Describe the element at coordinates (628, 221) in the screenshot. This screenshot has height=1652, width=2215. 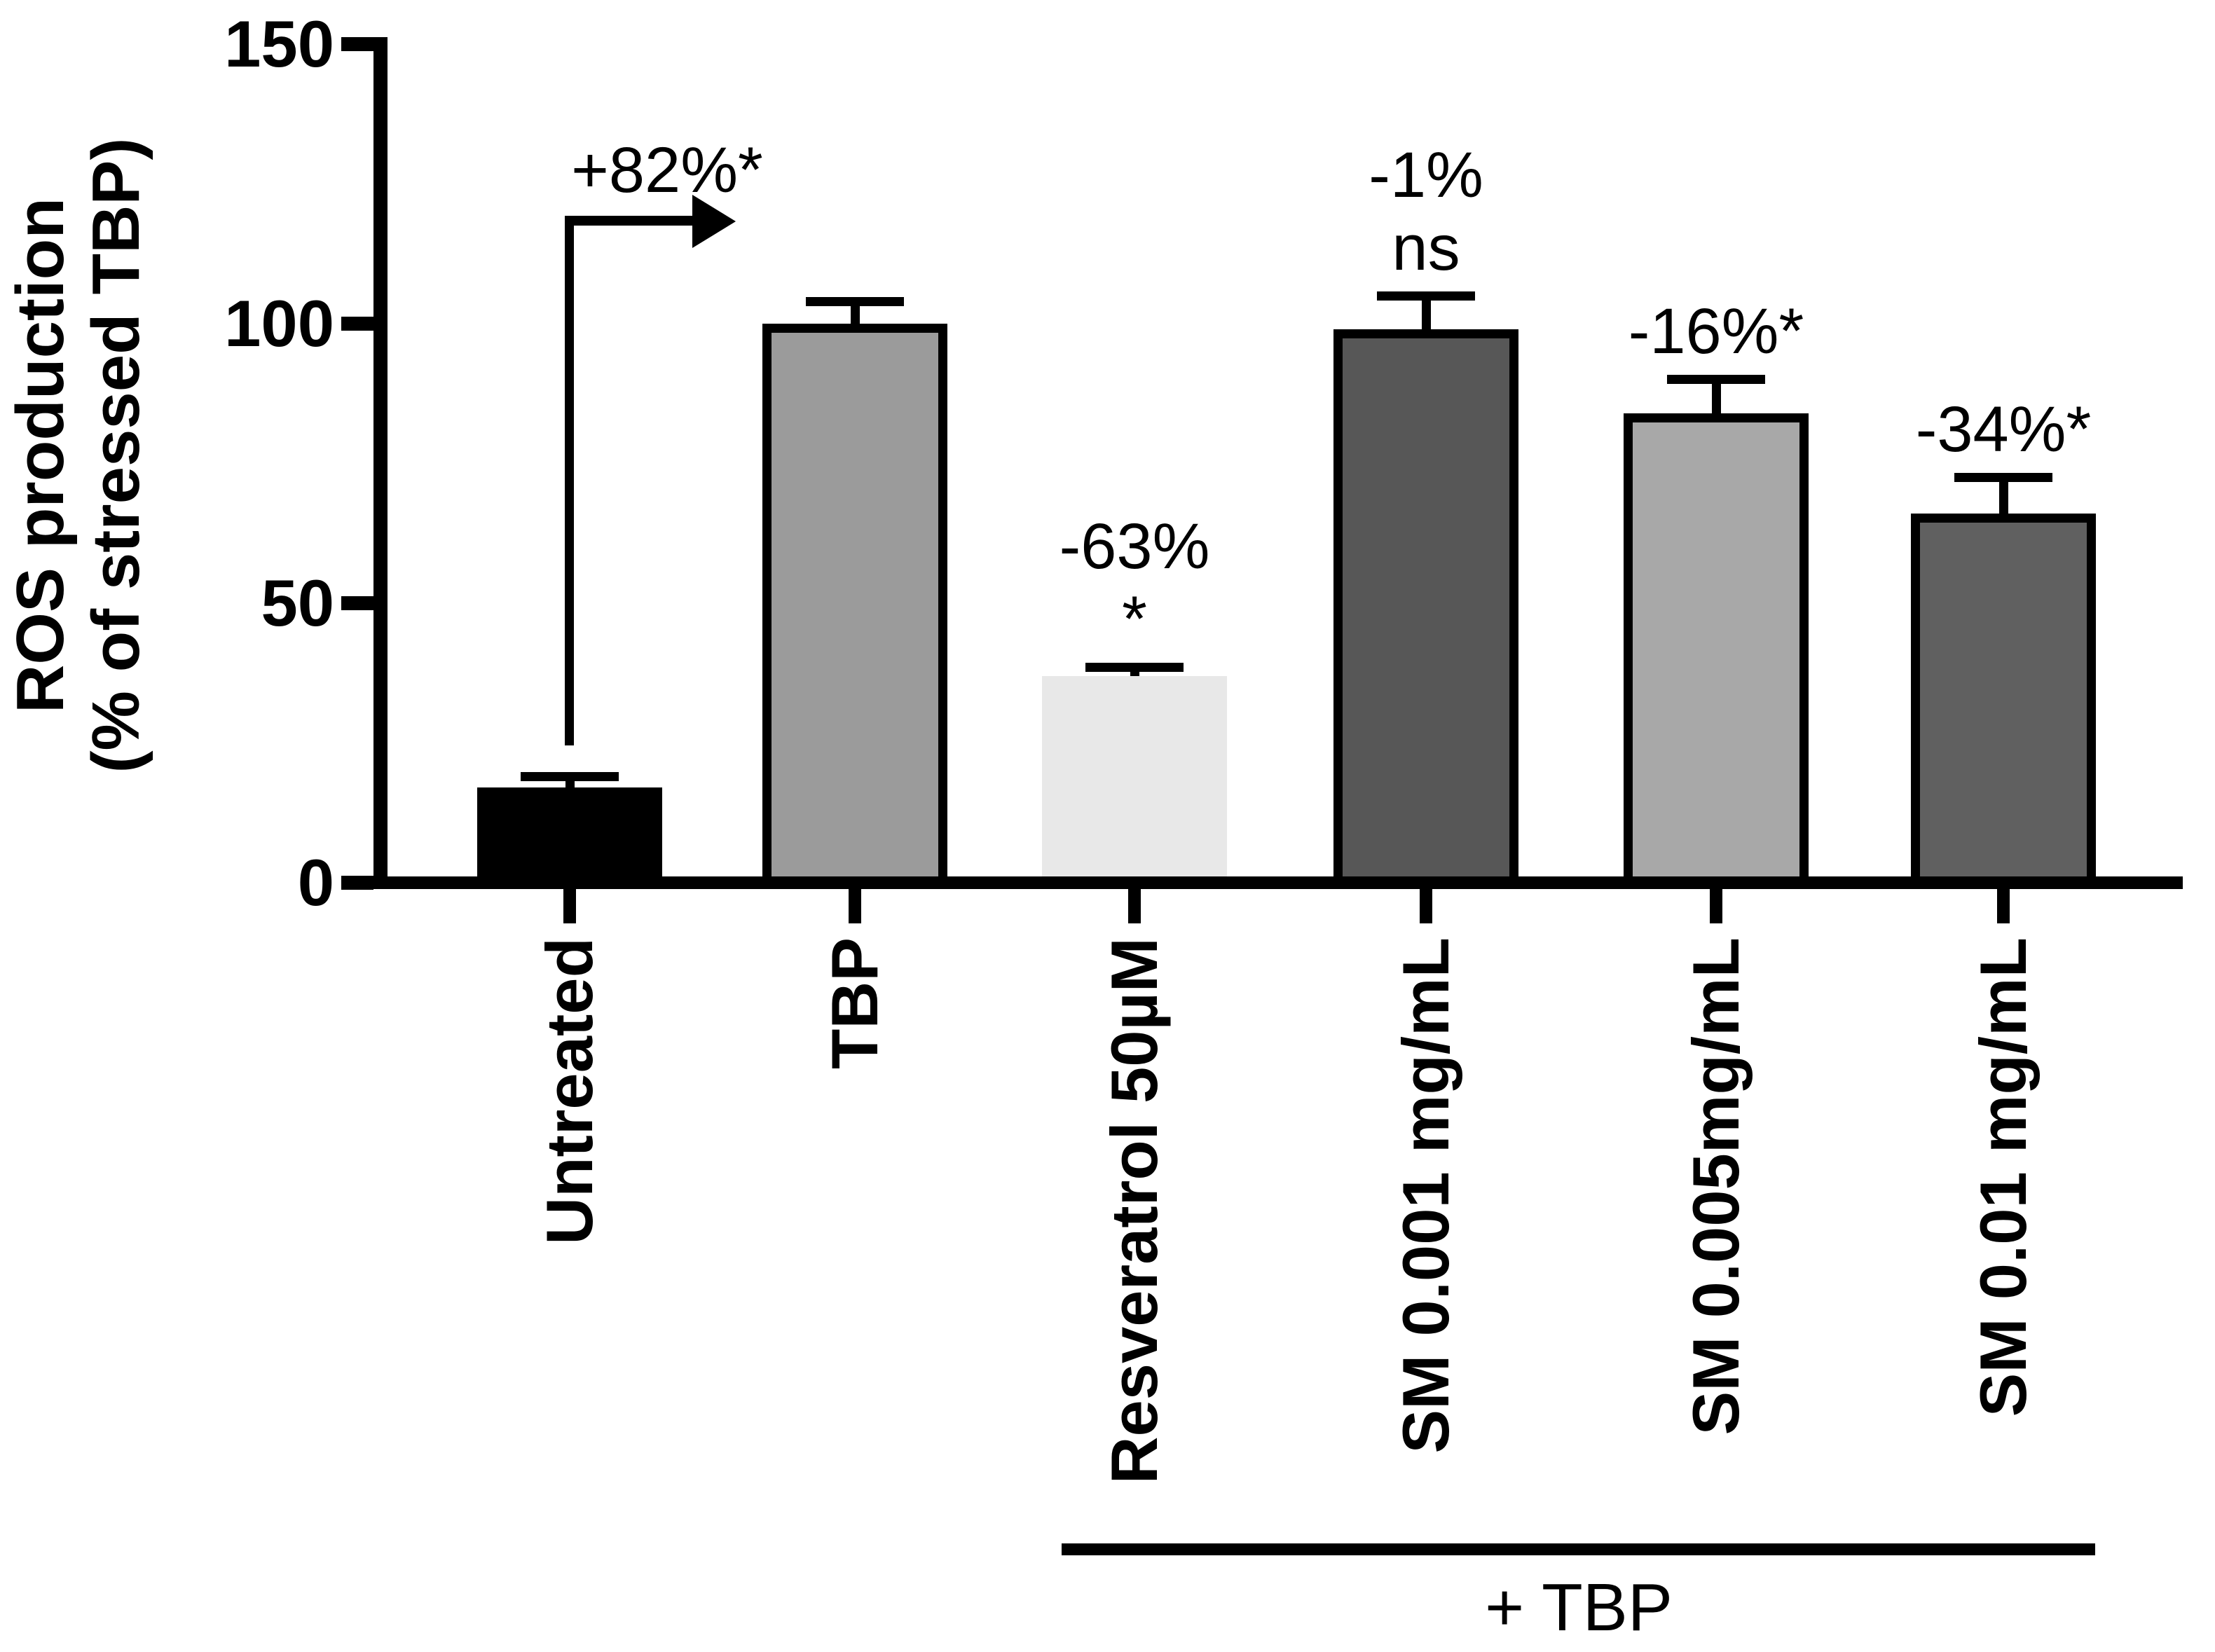
I see `increase-arrow-horizontal-line` at that location.